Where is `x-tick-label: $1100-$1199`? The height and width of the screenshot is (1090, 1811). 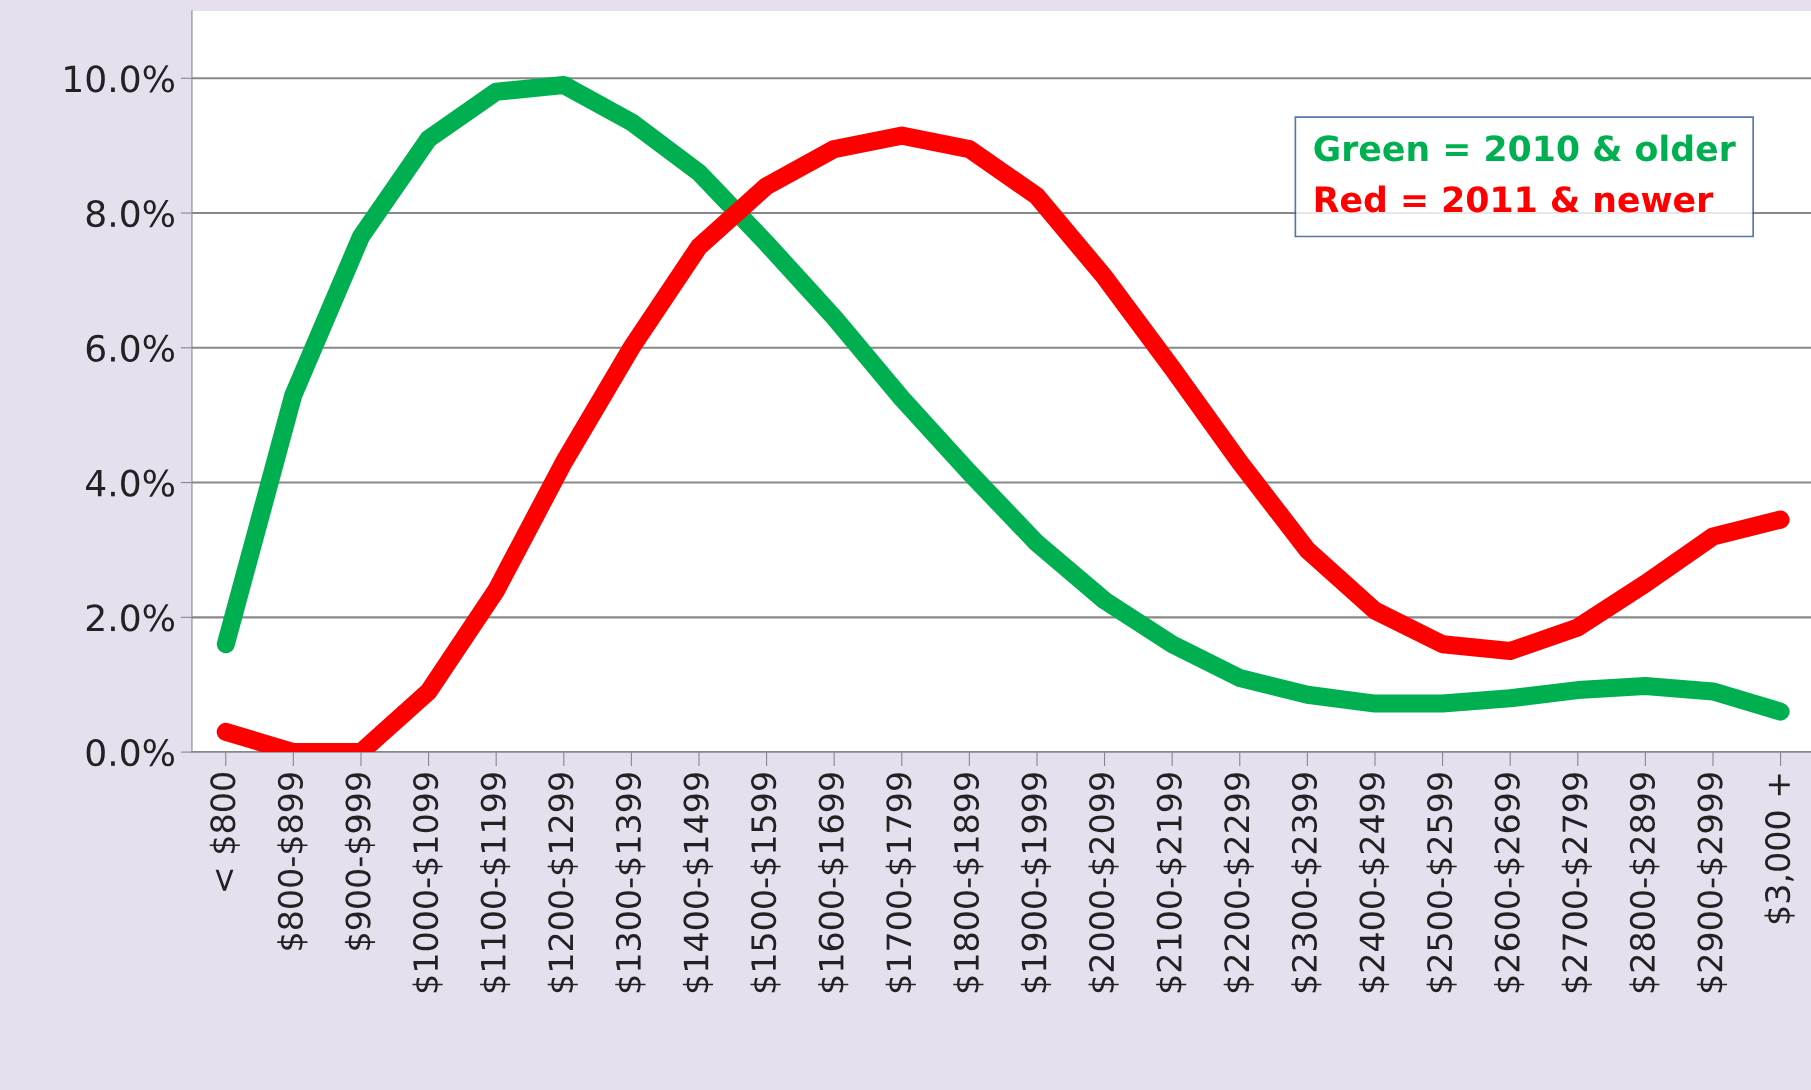 x-tick-label: $1100-$1199 is located at coordinates (495, 883).